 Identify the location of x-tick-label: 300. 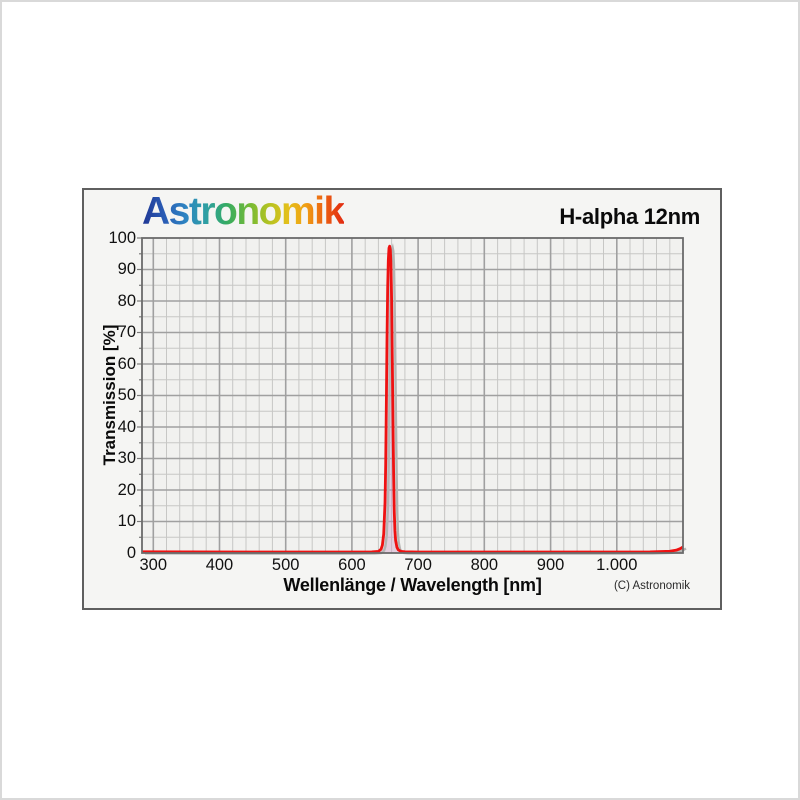
(153, 565).